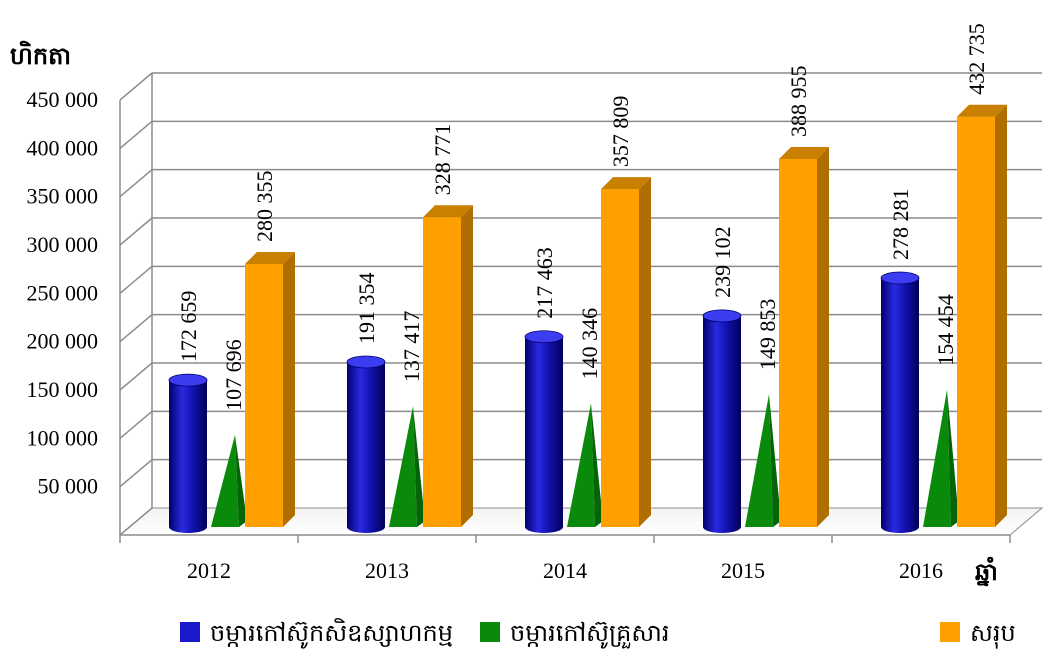 The height and width of the screenshot is (652, 1046). Describe the element at coordinates (63, 389) in the screenshot. I see `y-tick-label: 150 000` at that location.